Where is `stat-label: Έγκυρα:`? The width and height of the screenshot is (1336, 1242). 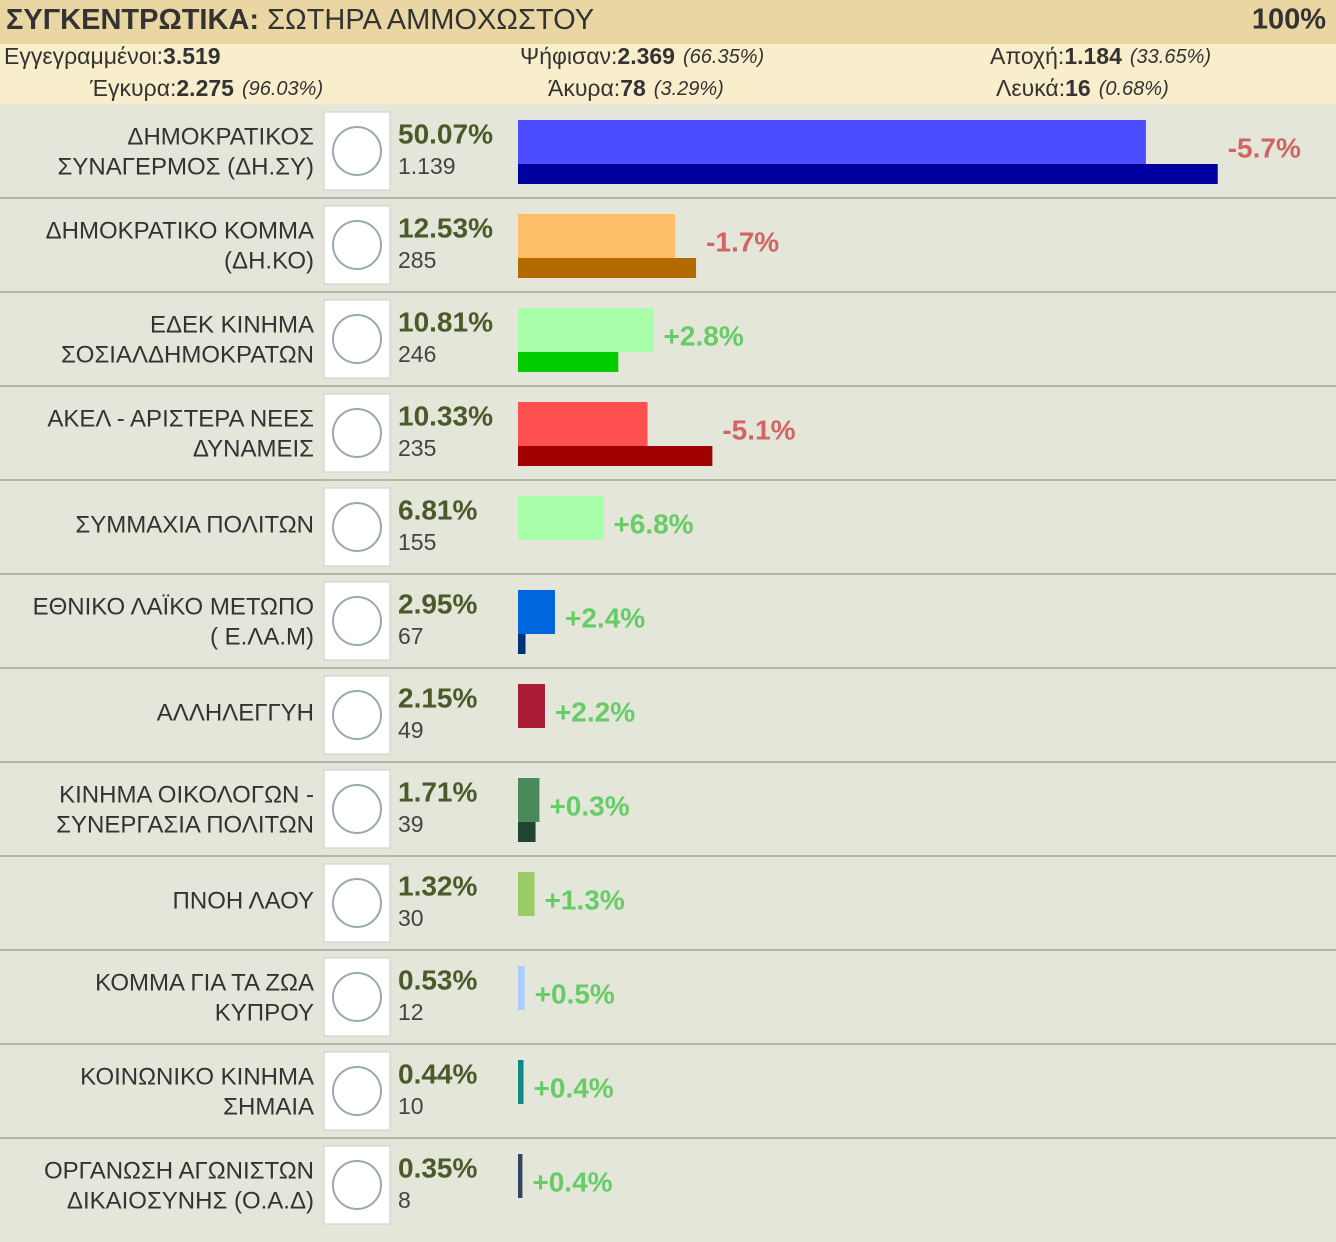 stat-label: Έγκυρα: is located at coordinates (132, 88).